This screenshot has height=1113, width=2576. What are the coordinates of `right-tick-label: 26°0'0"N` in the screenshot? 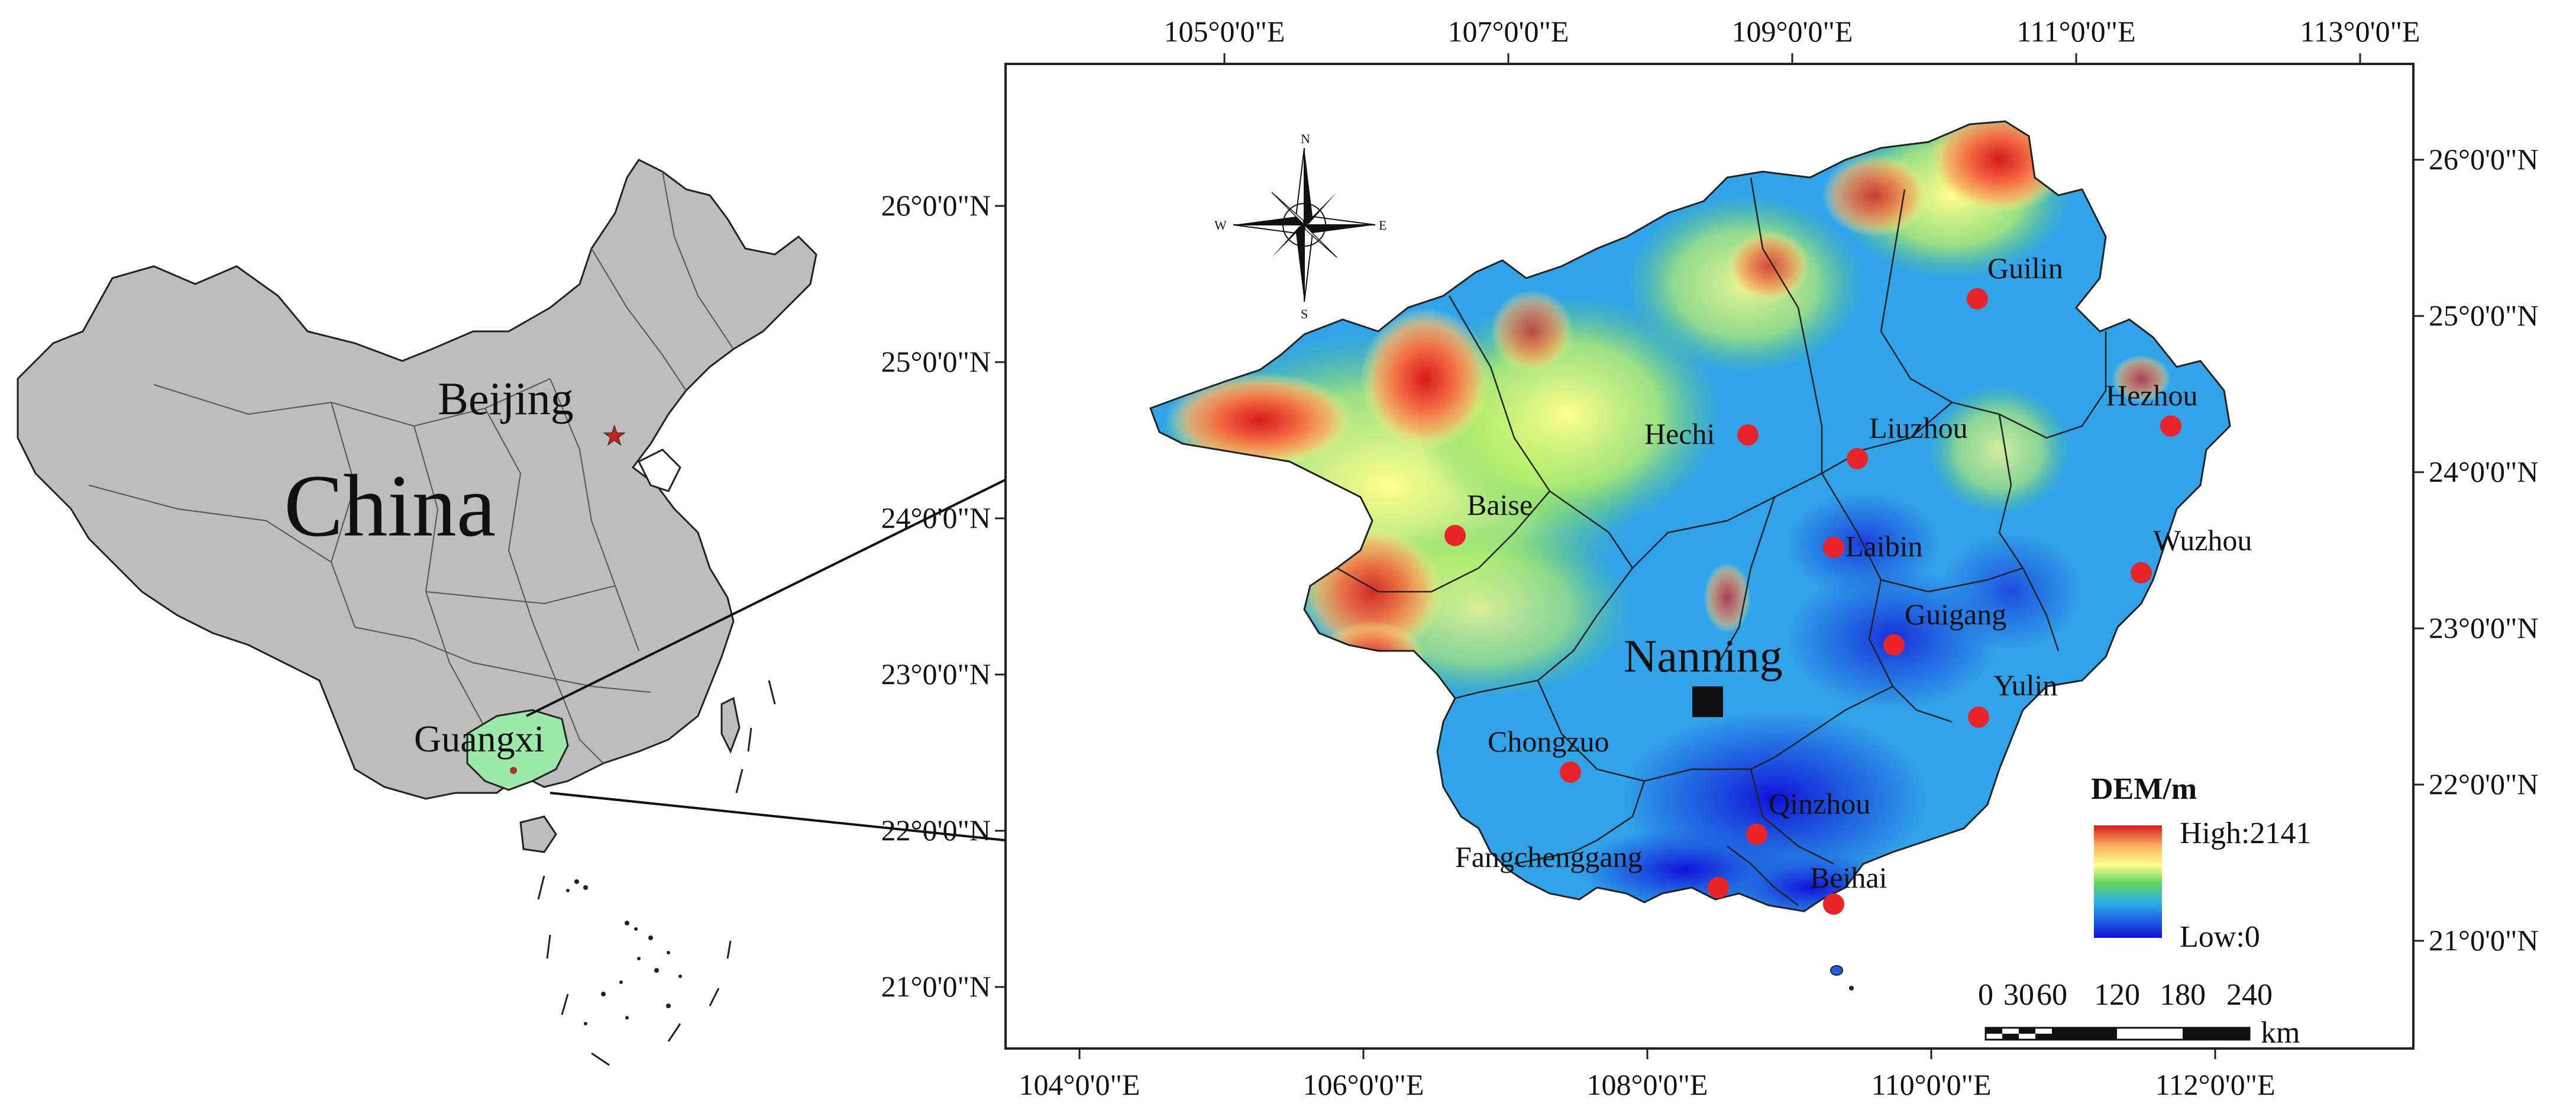 It's located at (2484, 160).